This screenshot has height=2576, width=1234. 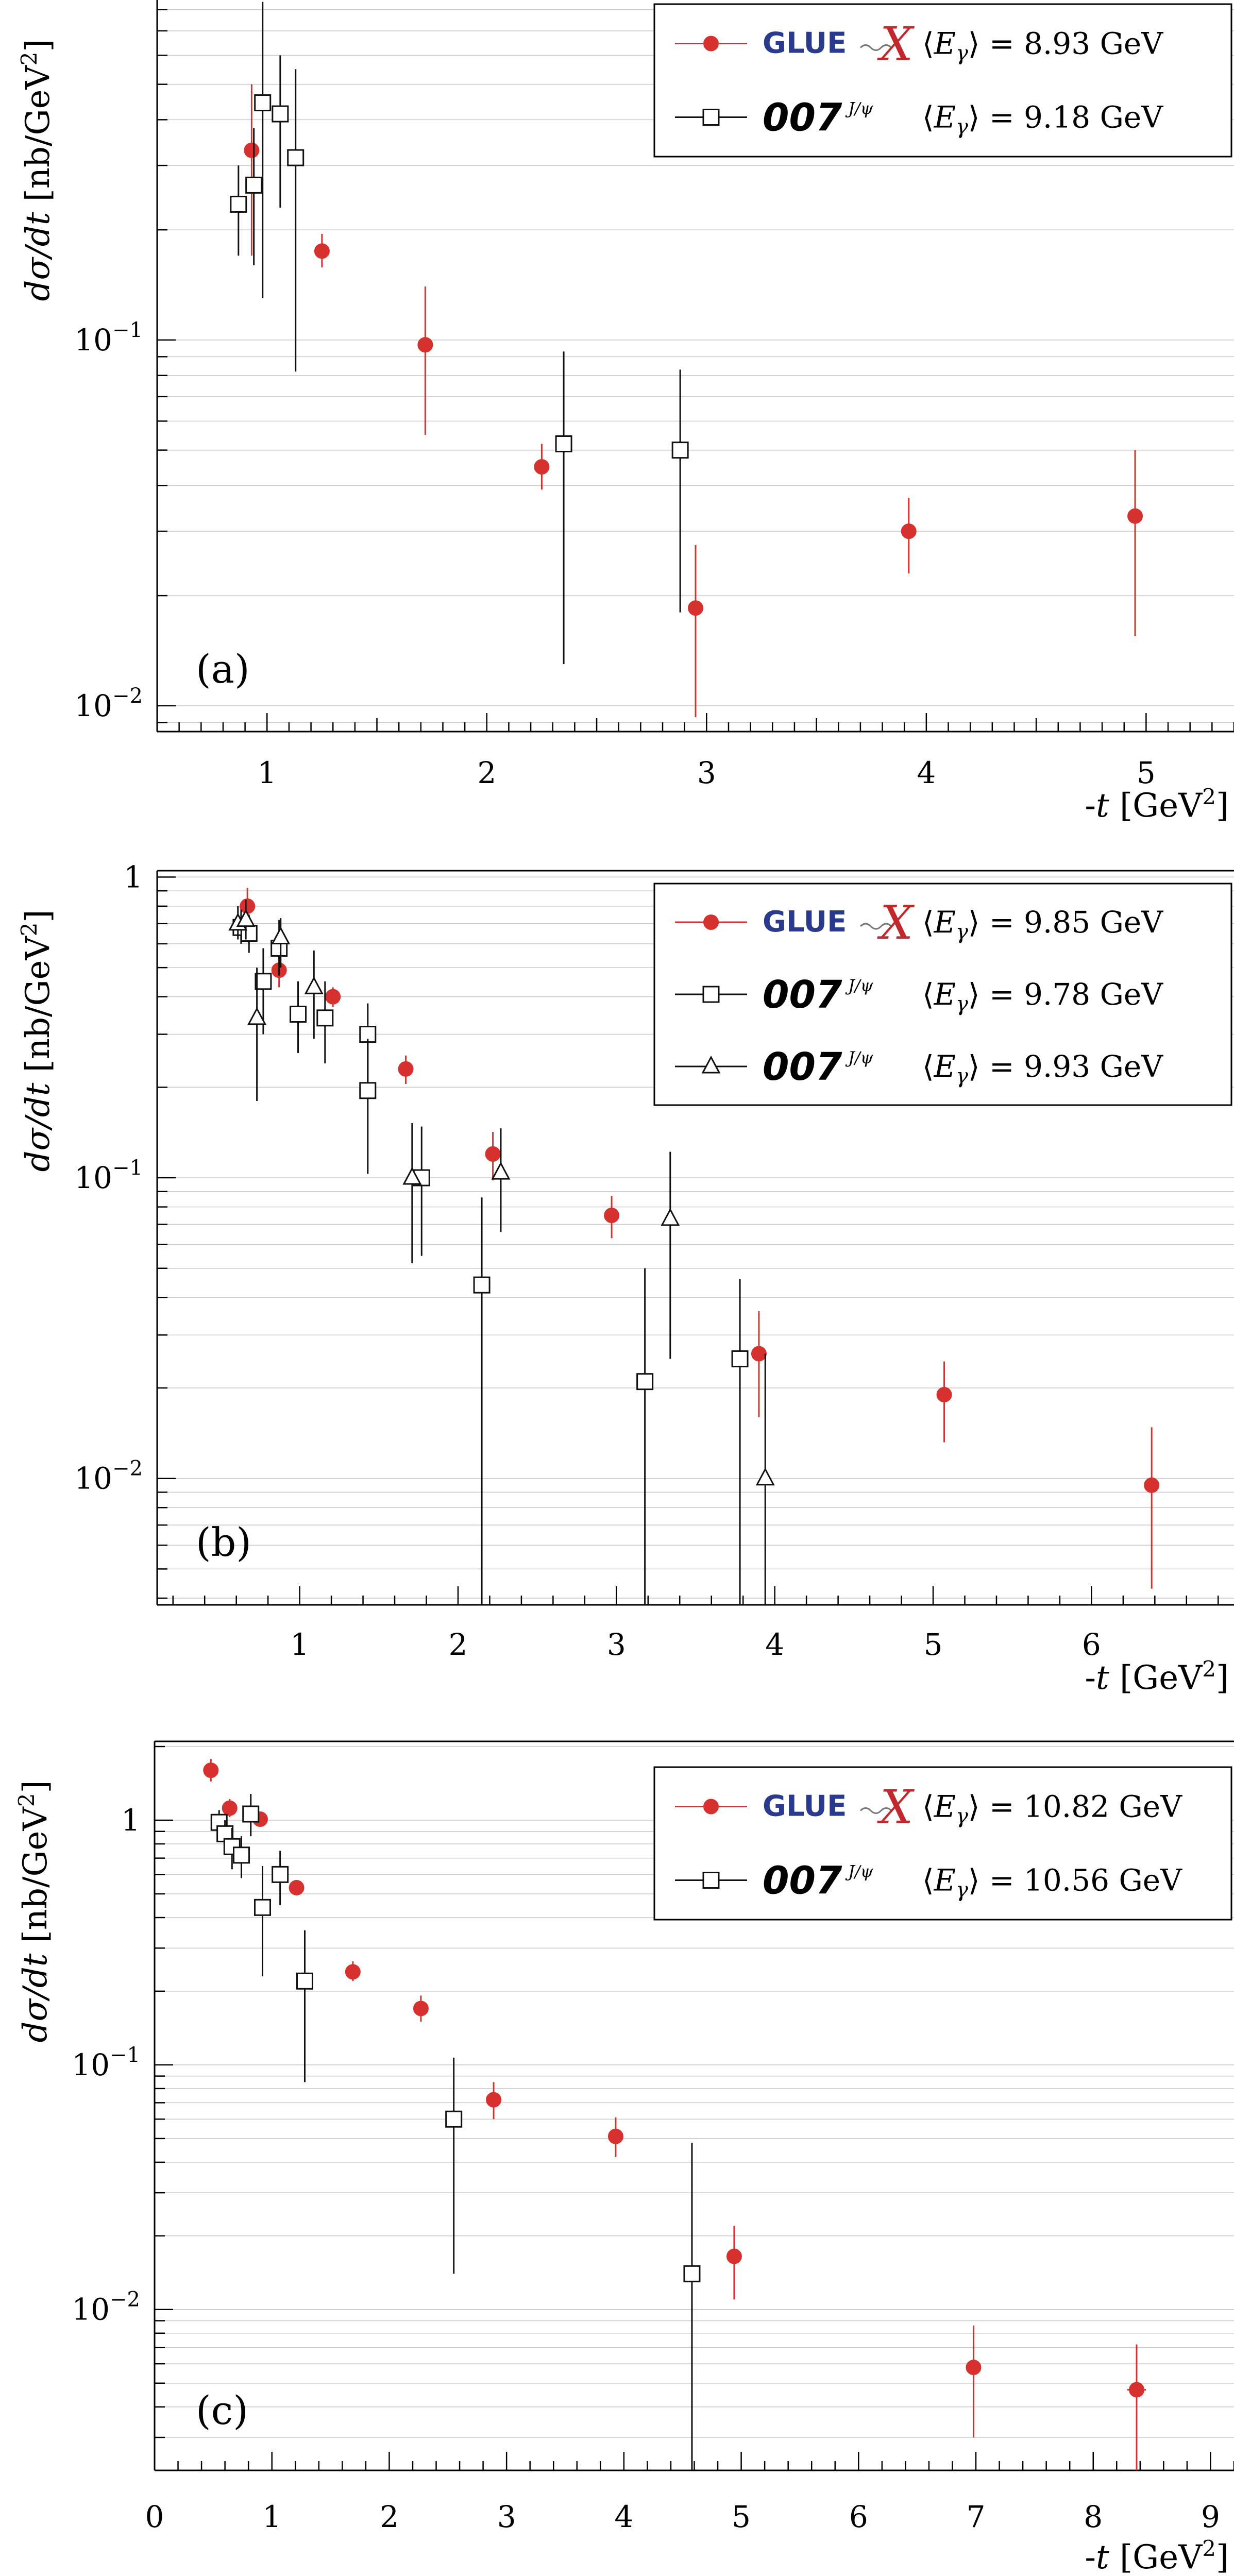 I want to click on legend-label: ⟨Eγ⟩ = 9.85 GeV, so click(x=1042, y=924).